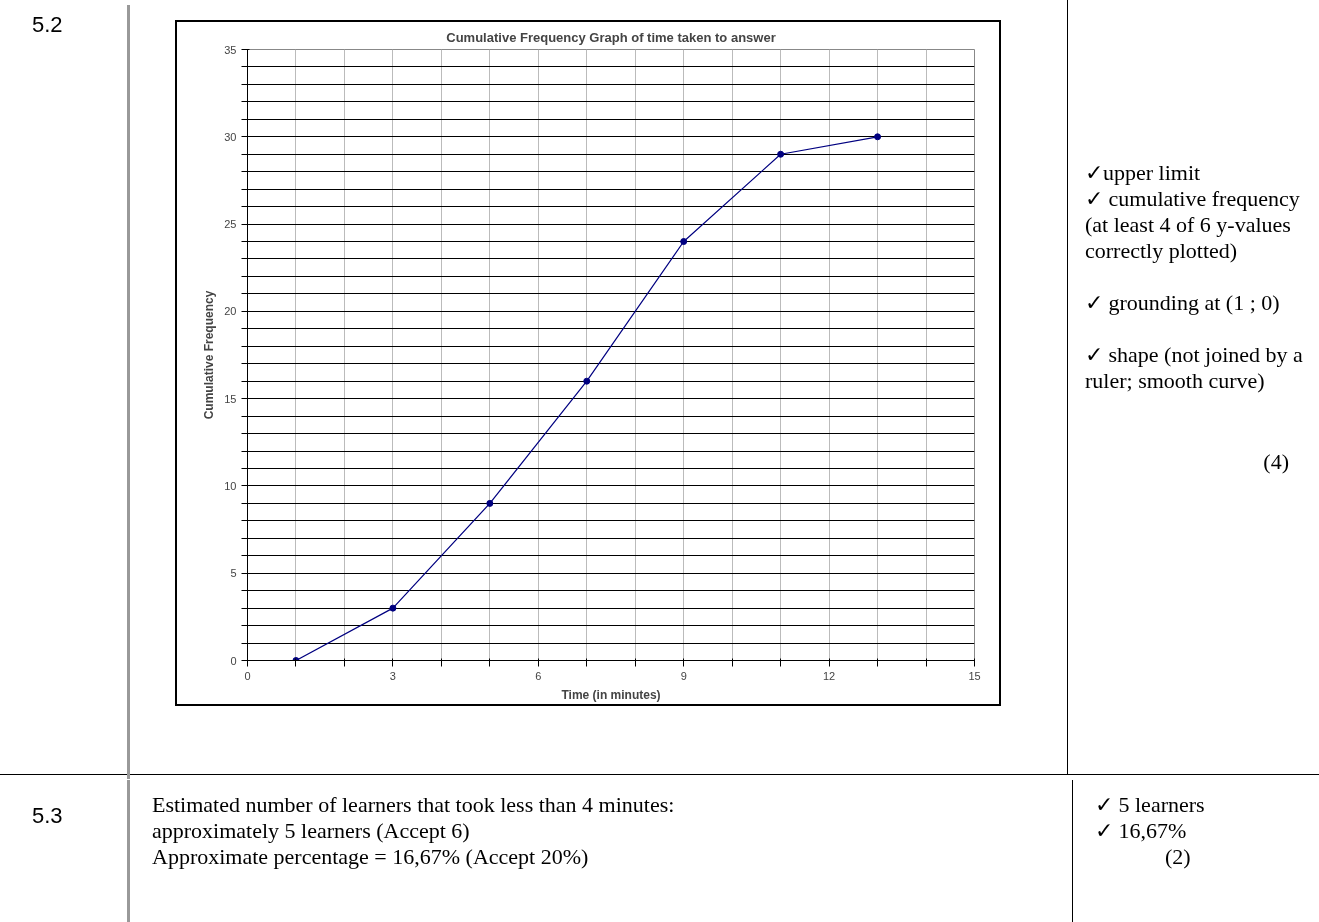 The image size is (1319, 922). I want to click on text: ✓ shape (not joined by a ruler; smooth curve), so click(1194, 367).